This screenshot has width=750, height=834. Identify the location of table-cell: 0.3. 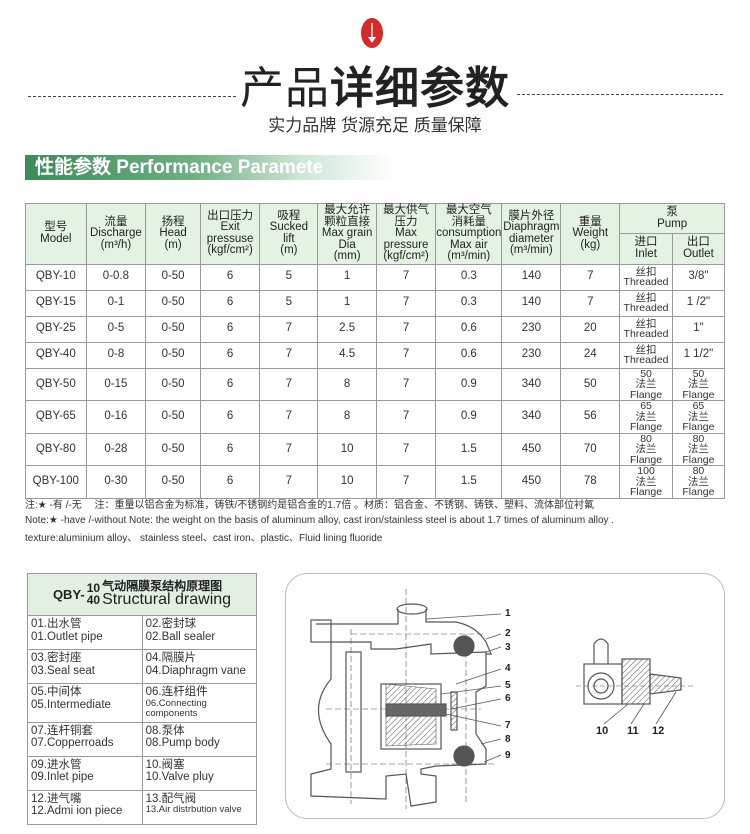
(469, 277).